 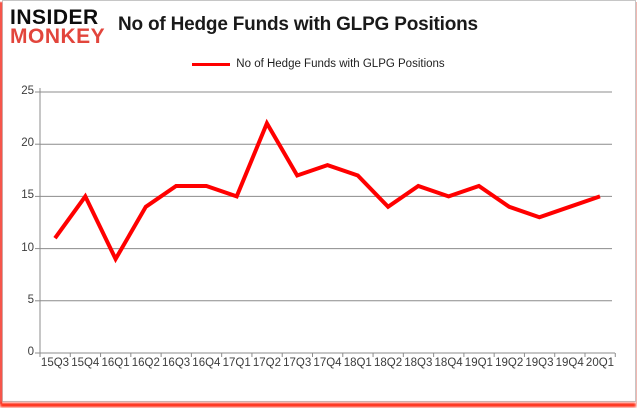 What do you see at coordinates (206, 363) in the screenshot?
I see `x-axis-label: 16Q4` at bounding box center [206, 363].